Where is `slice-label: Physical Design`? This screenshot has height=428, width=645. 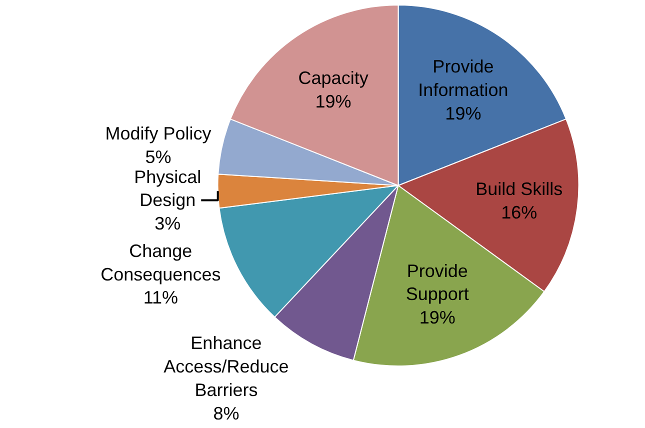 slice-label: Physical Design is located at coordinates (168, 188).